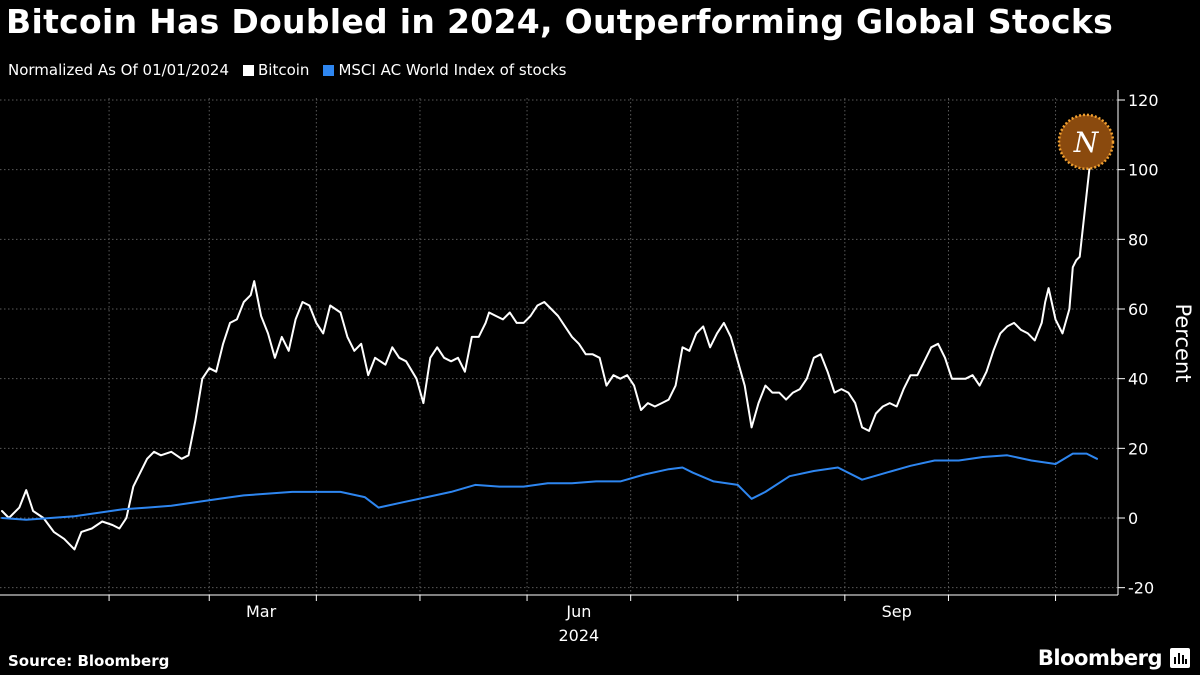 This screenshot has width=1200, height=675. What do you see at coordinates (1143, 100) in the screenshot?
I see `y-tick-label: 120` at bounding box center [1143, 100].